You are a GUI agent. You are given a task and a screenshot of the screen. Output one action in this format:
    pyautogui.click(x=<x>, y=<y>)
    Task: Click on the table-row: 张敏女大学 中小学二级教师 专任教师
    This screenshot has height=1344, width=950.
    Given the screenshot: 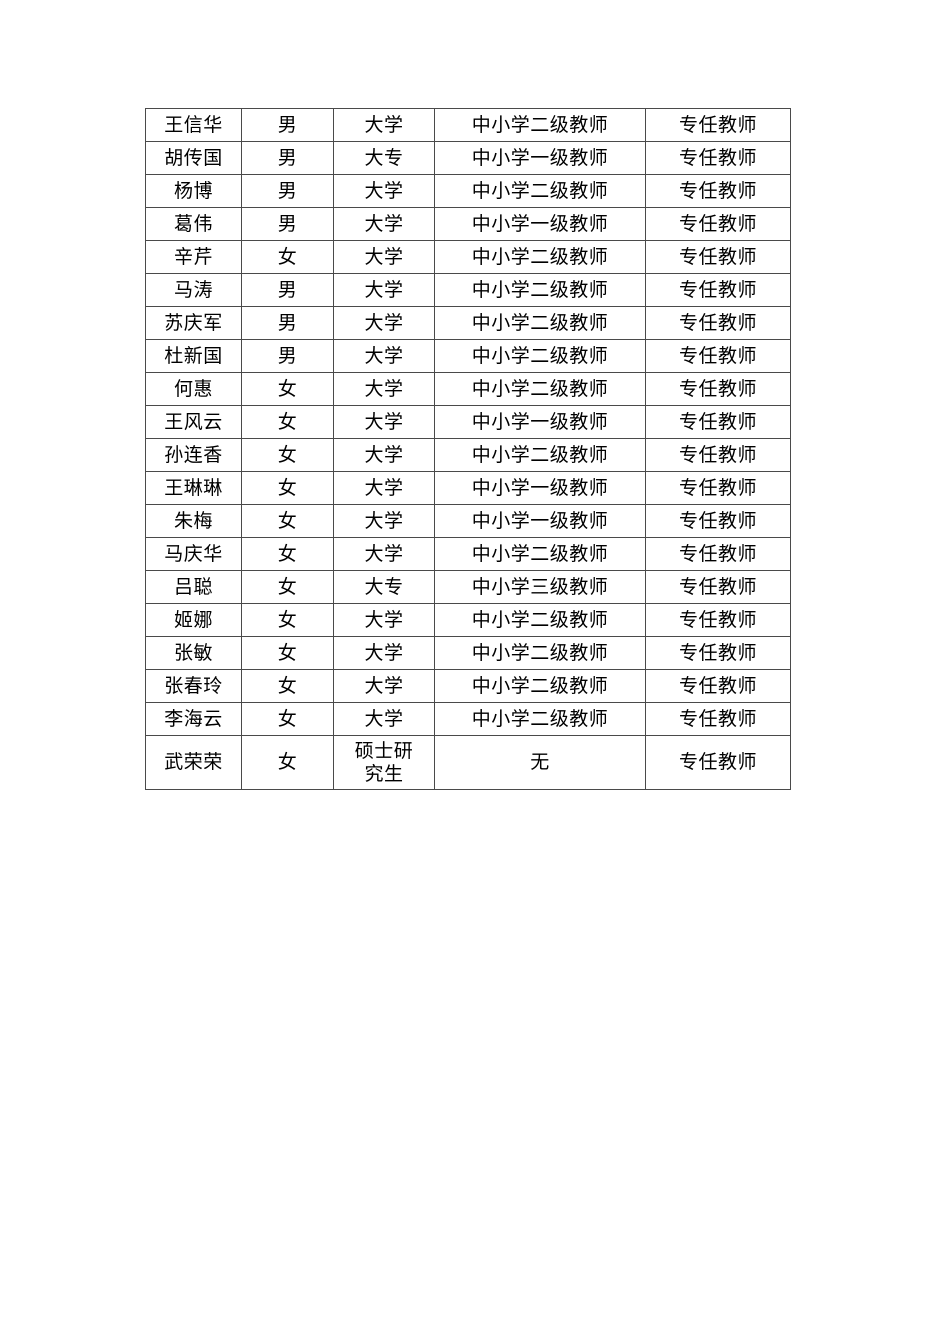 What is the action you would take?
    pyautogui.click(x=468, y=653)
    